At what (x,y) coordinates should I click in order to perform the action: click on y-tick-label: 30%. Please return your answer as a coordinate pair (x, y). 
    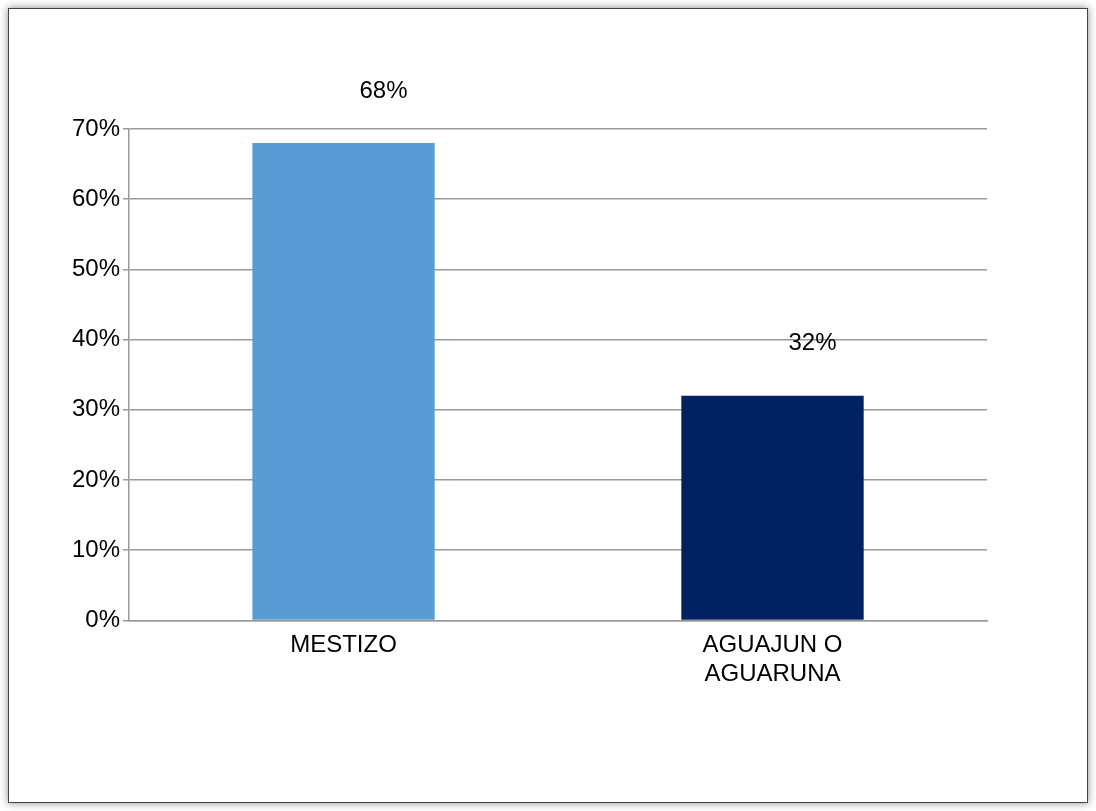
    Looking at the image, I should click on (96, 408).